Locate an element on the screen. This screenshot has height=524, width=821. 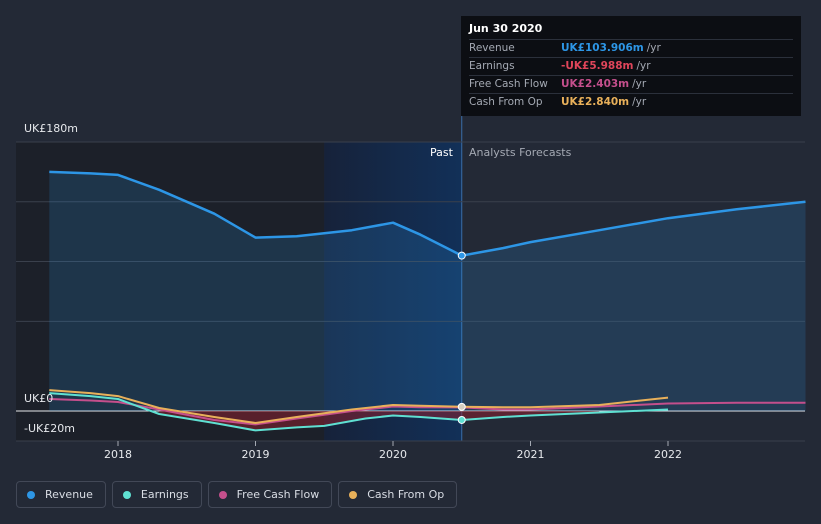
past-label: Past is located at coordinates (441, 152).